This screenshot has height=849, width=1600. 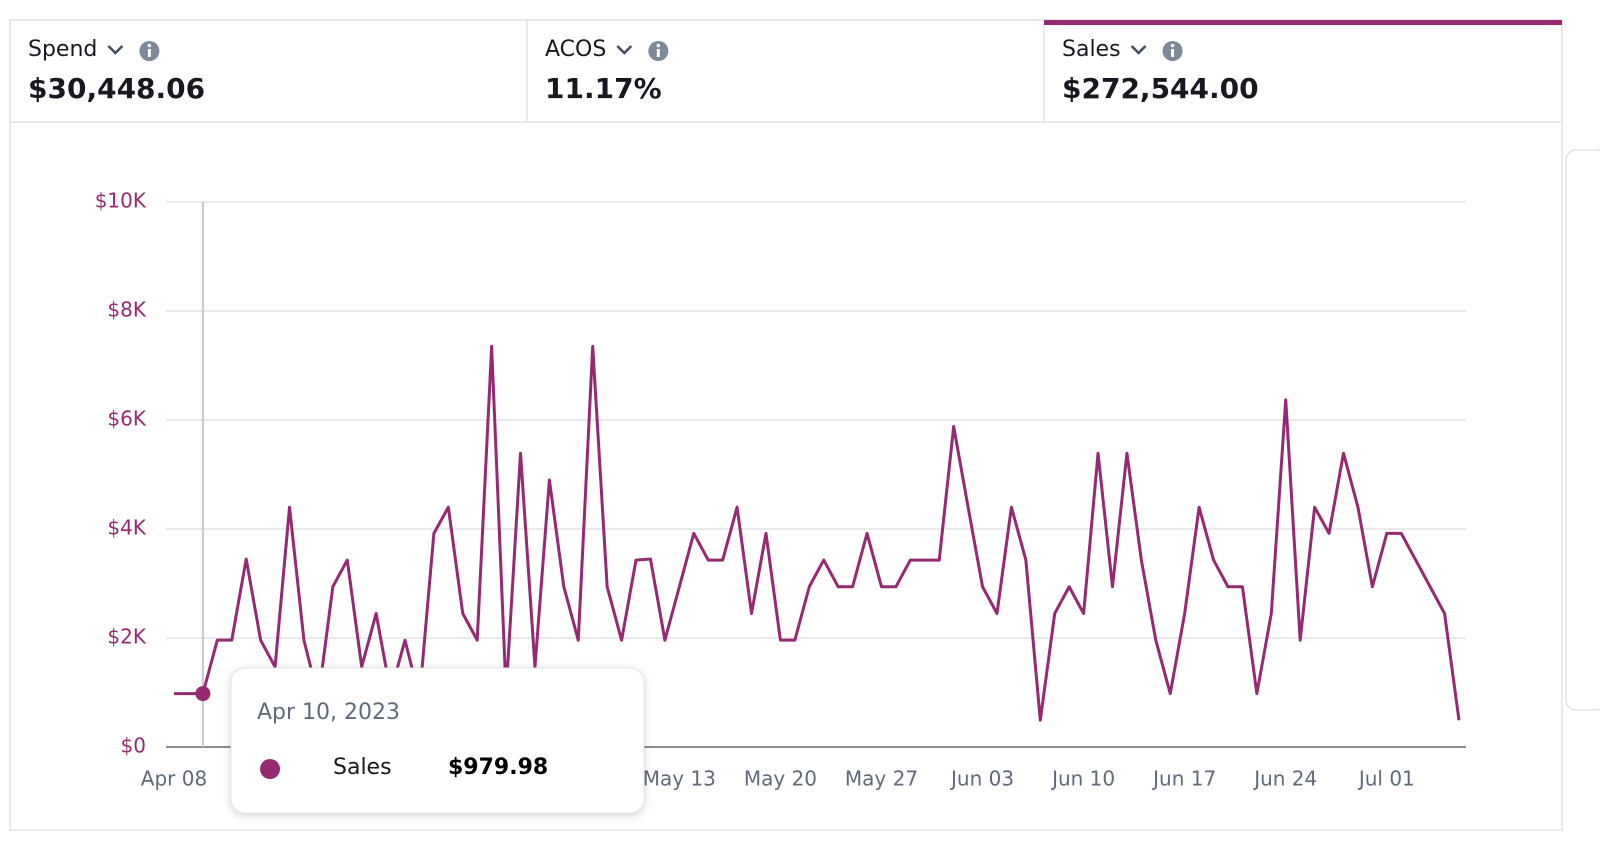 What do you see at coordinates (1303, 62) in the screenshot?
I see `metric-tab: Sales $272,544.00` at bounding box center [1303, 62].